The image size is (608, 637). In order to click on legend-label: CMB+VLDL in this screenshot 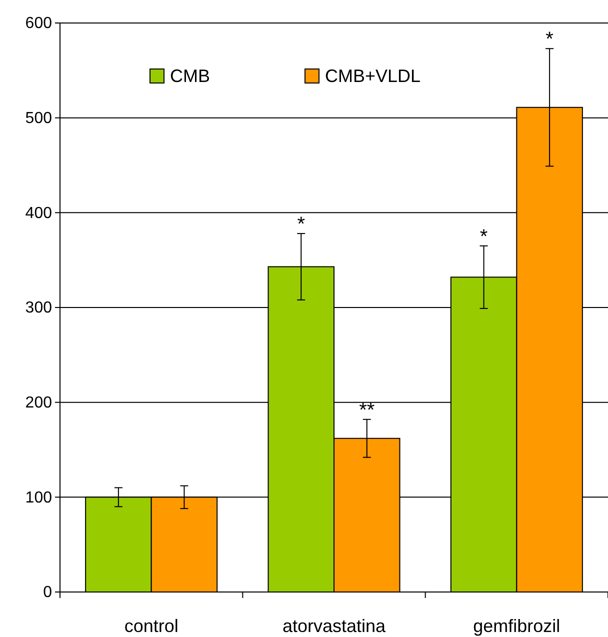, I will do `click(373, 76)`.